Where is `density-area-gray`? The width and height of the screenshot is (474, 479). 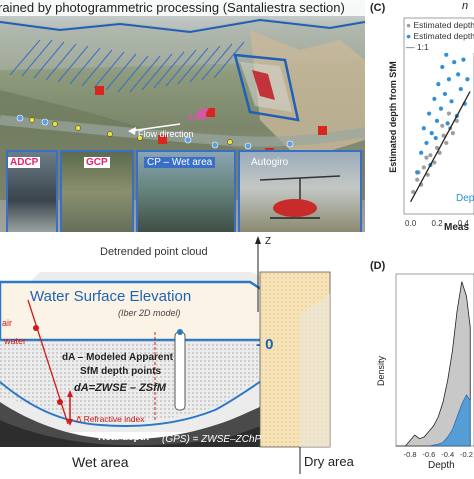 density-area-gray is located at coordinates (433, 364).